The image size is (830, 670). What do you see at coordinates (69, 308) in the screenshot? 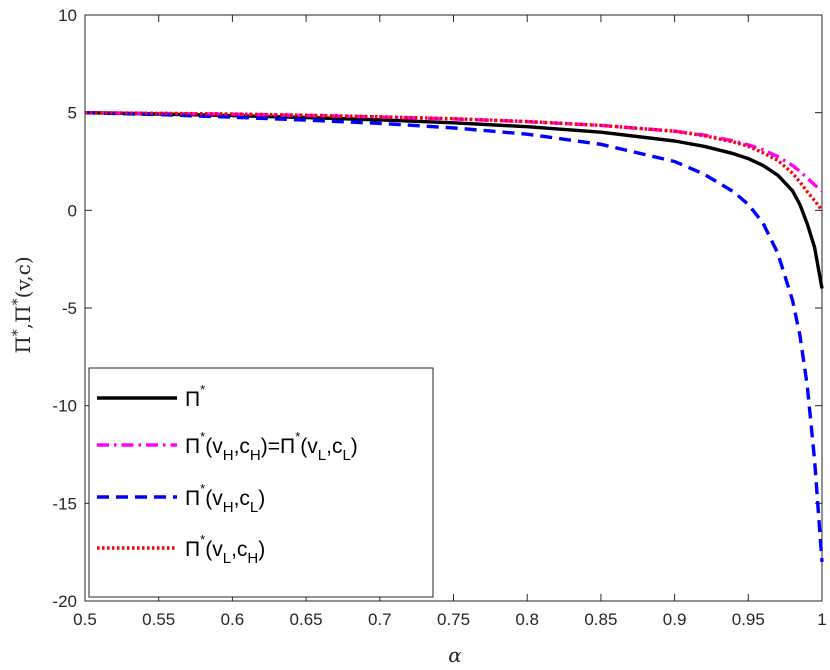
I see `y-tick-label: -5` at bounding box center [69, 308].